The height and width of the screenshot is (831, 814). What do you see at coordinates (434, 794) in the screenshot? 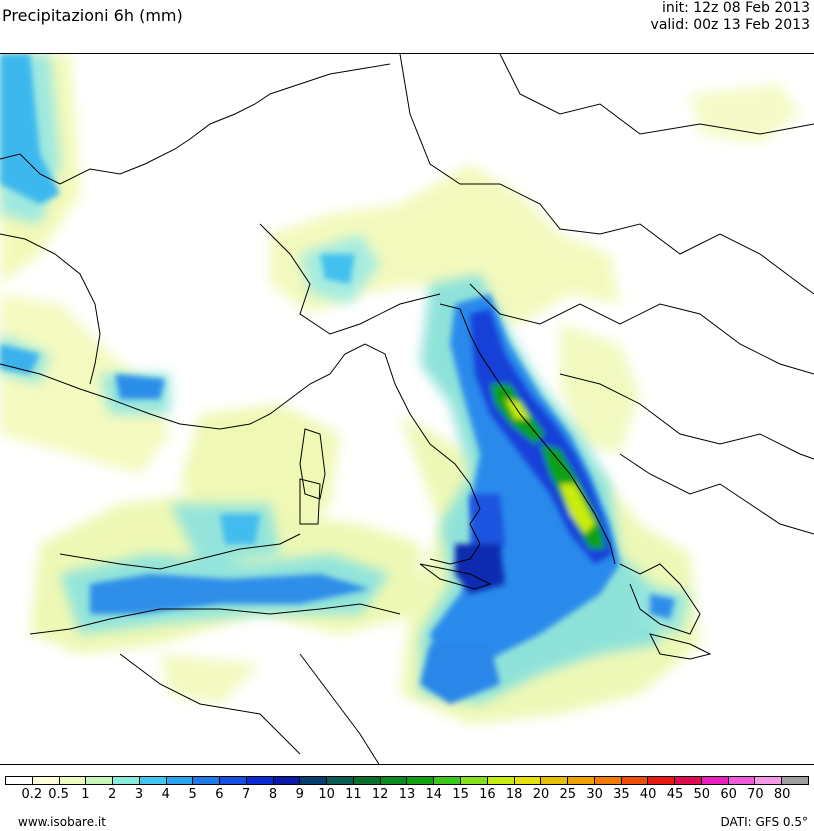
I see `colorbar-tick: 14` at bounding box center [434, 794].